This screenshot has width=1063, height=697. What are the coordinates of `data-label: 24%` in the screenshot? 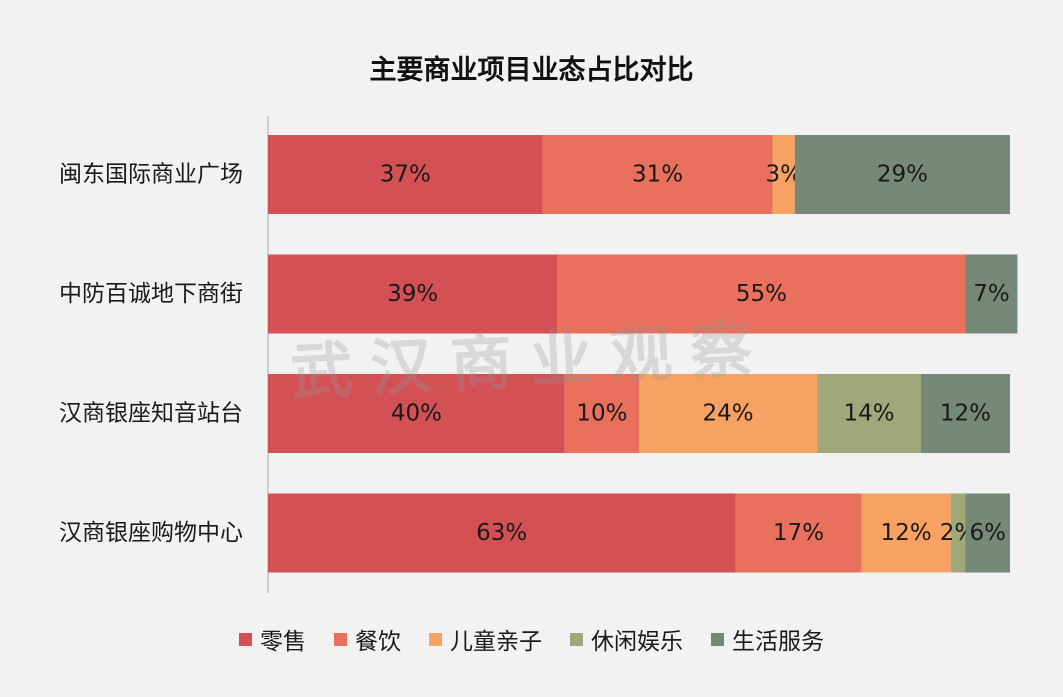 It's located at (727, 414).